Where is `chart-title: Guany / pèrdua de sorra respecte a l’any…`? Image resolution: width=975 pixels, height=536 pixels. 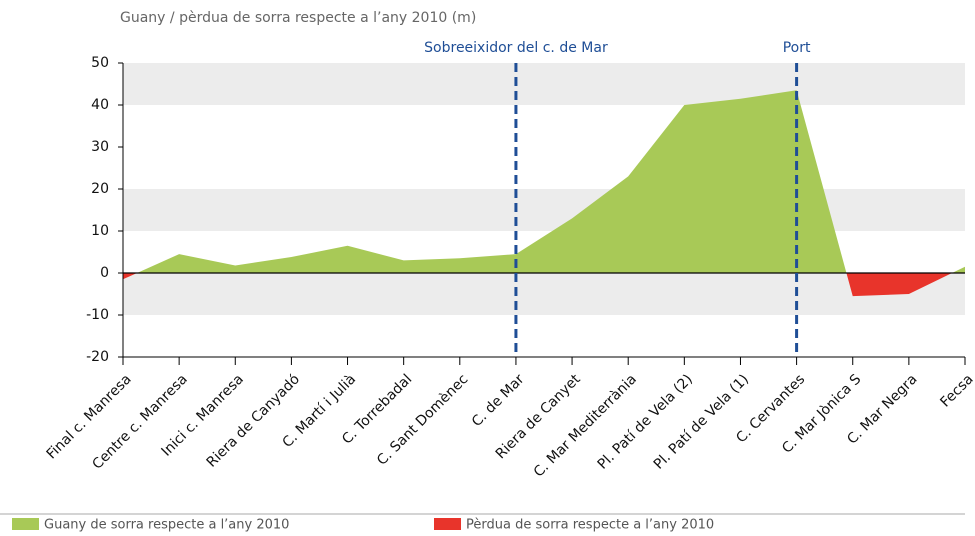 chart-title: Guany / pèrdua de sorra respecte a l’any… is located at coordinates (298, 18).